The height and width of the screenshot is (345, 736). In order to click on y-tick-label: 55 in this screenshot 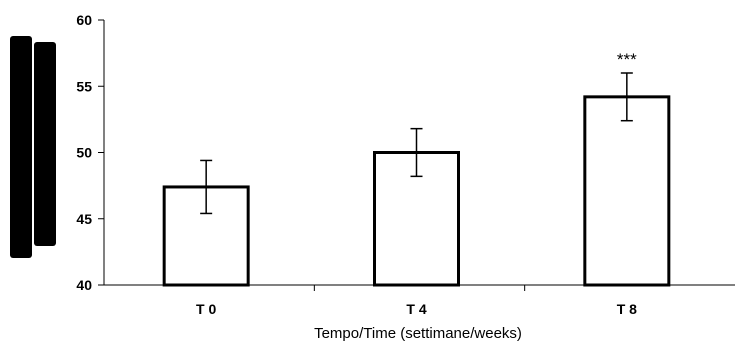, I will do `click(84, 86)`.